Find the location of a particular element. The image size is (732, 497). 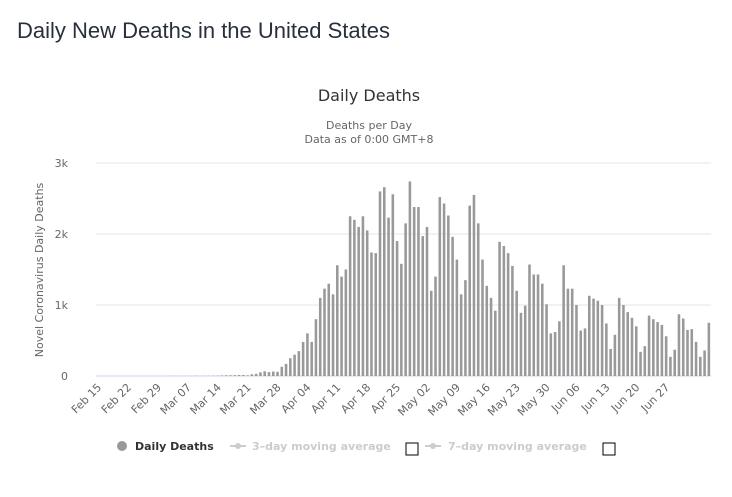

legend-3day-moving-average: 3–day moving average is located at coordinates (321, 446).